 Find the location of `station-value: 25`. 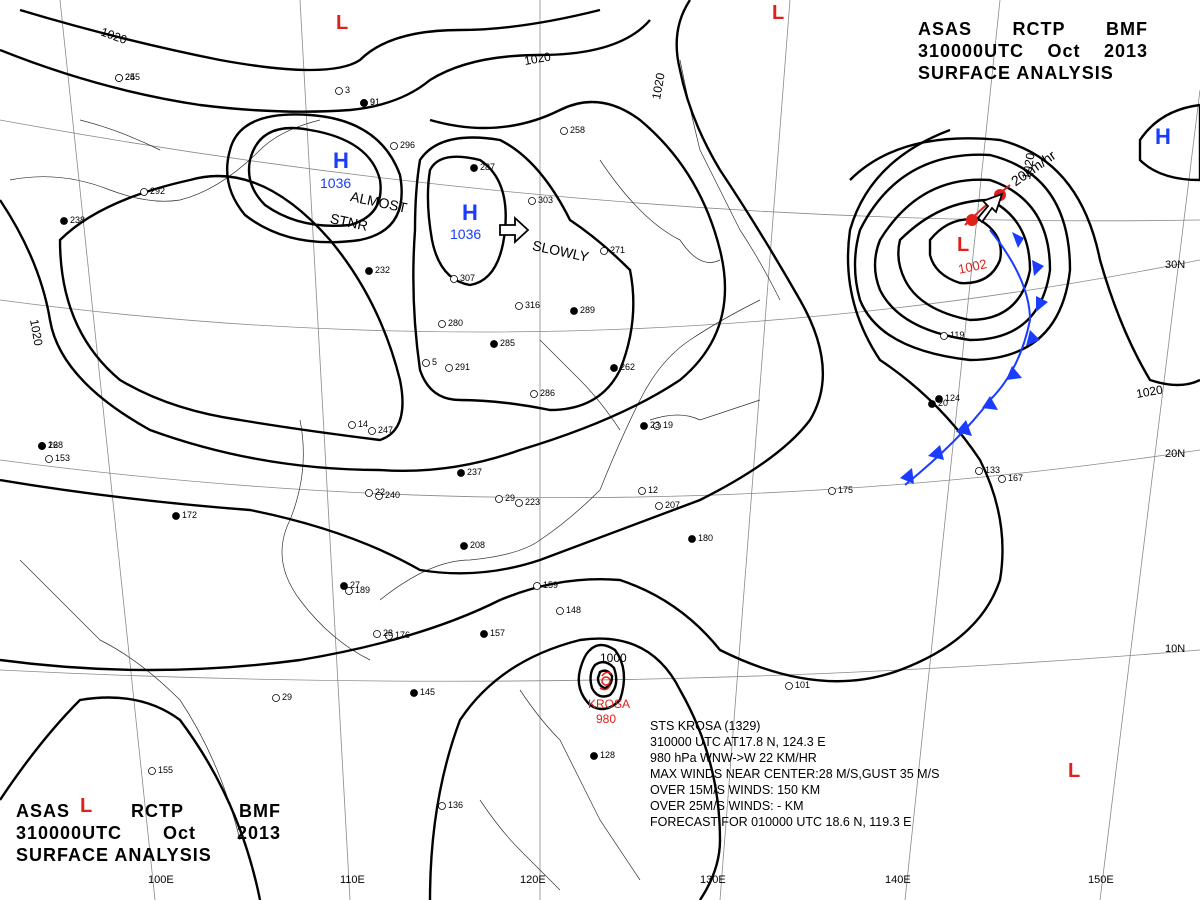

station-value: 25 is located at coordinates (130, 77).